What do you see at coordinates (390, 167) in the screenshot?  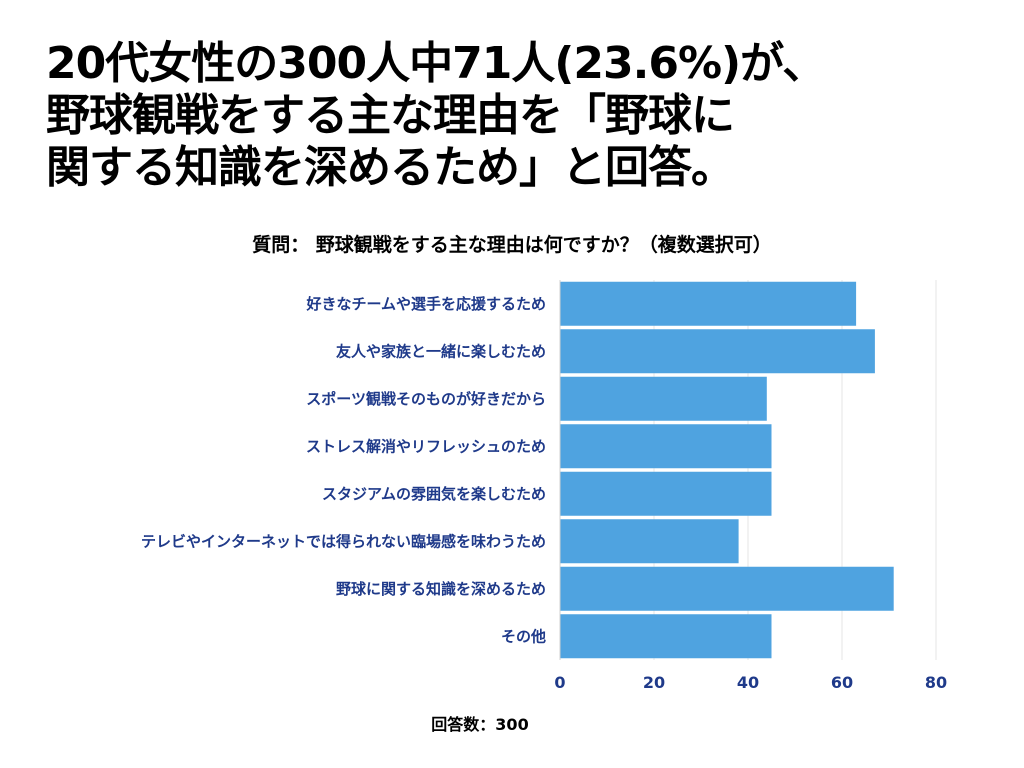 I see `headline-line-3: 関する知識を深めるため」と回答。` at bounding box center [390, 167].